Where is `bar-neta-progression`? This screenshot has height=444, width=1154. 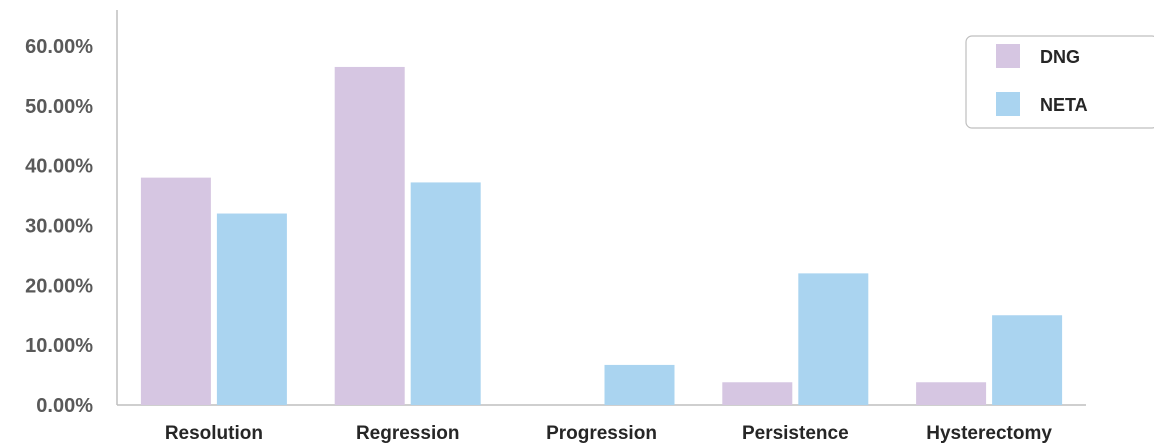 bar-neta-progression is located at coordinates (639, 384).